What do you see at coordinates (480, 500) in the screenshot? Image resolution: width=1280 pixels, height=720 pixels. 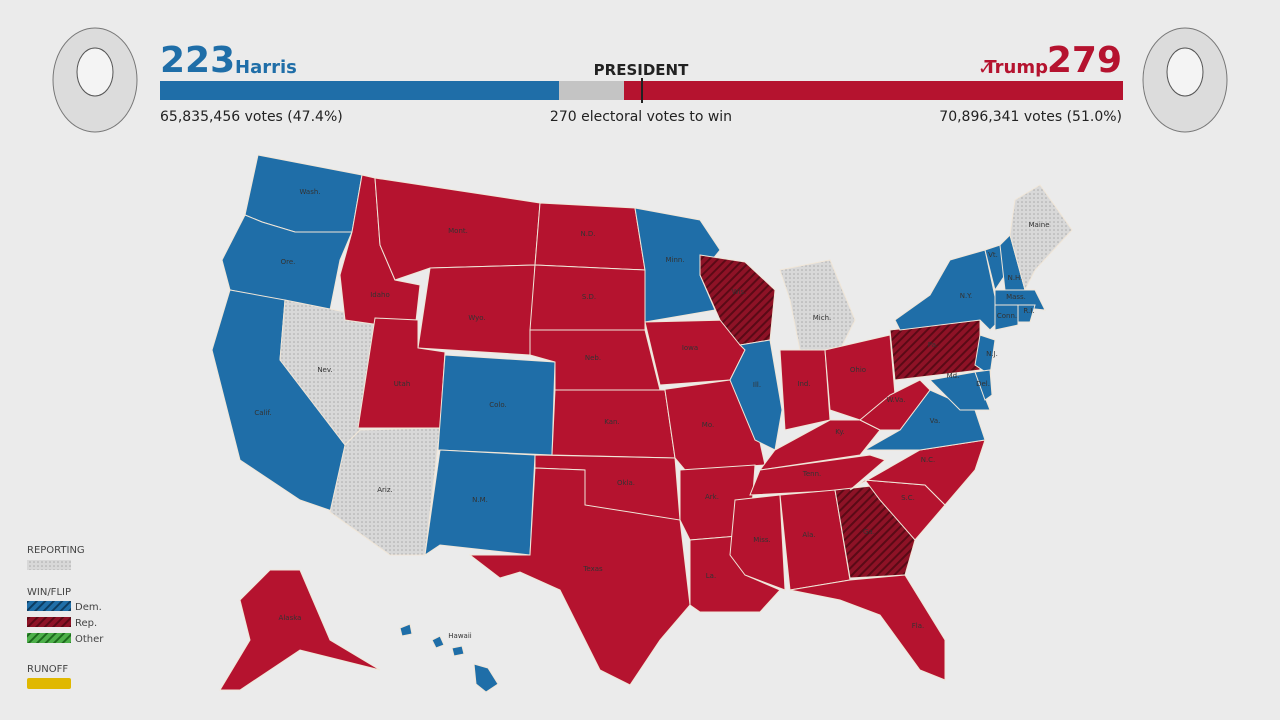 I see `state-label: N.M.` at bounding box center [480, 500].